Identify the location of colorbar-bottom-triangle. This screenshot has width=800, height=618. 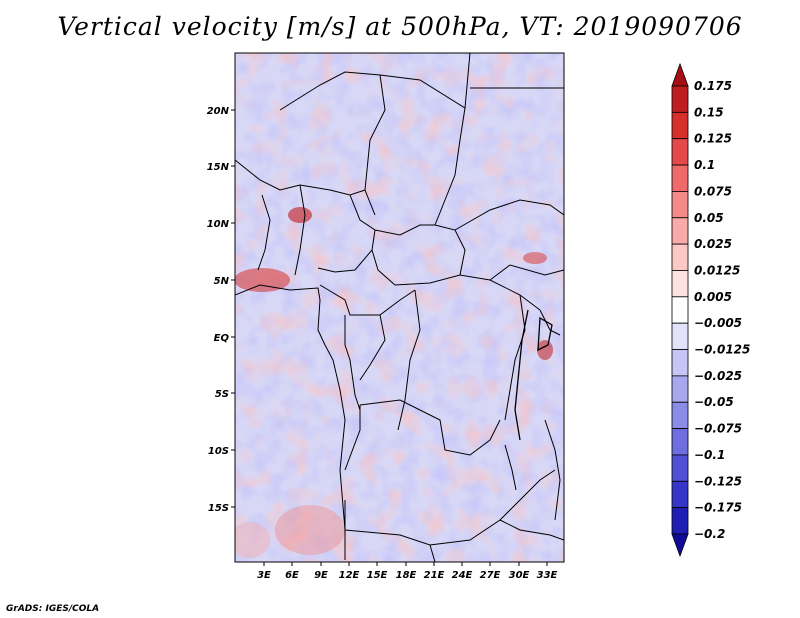
(680, 545).